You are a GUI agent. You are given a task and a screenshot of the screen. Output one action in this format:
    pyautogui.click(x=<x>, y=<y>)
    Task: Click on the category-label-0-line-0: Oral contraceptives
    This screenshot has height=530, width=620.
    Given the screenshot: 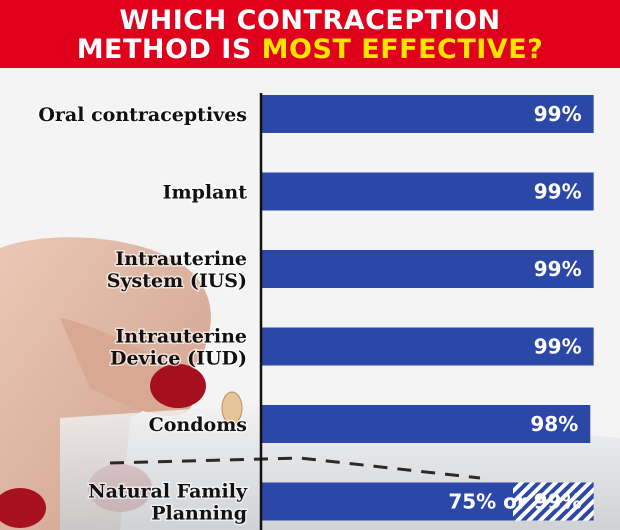 What is the action you would take?
    pyautogui.click(x=142, y=115)
    